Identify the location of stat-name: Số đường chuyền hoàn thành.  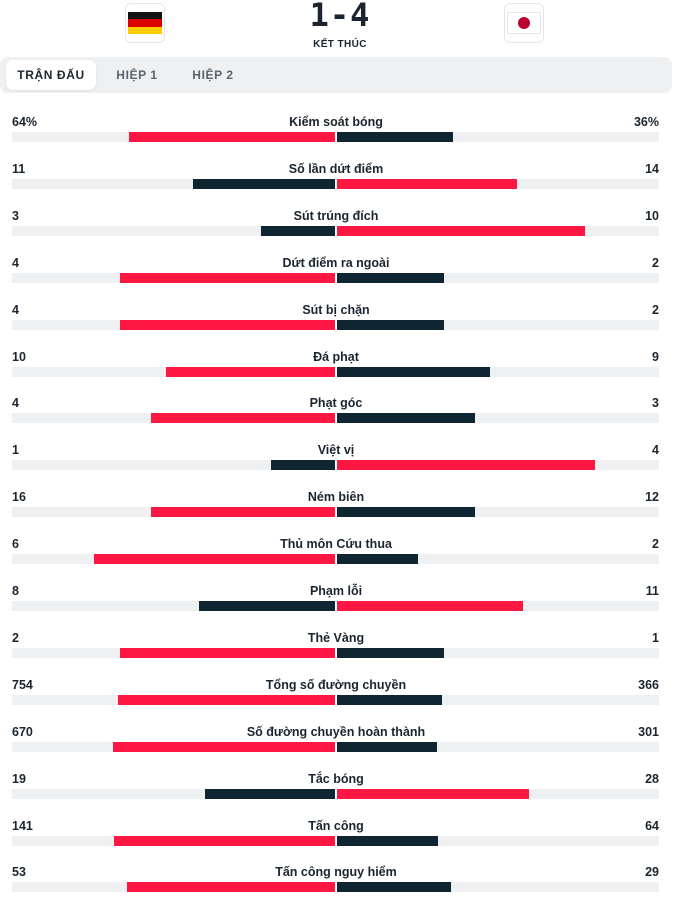
(336, 731).